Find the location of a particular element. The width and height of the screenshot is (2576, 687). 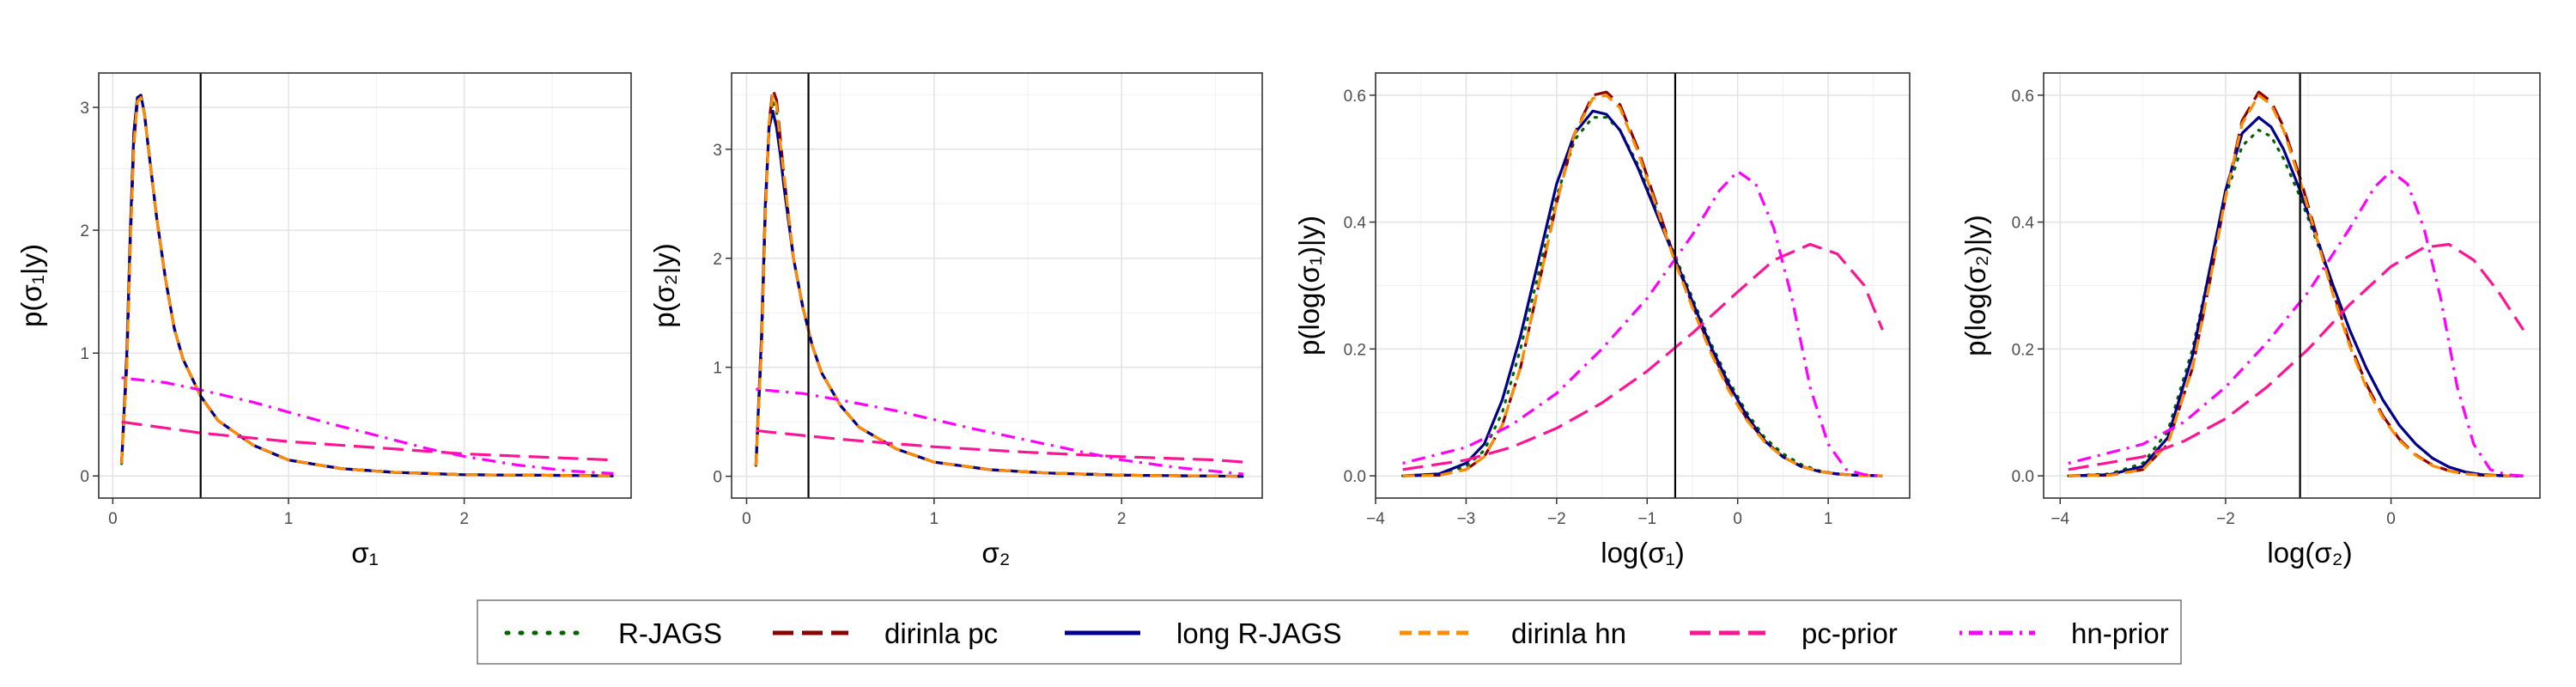

legend-item-r-jags: R-JAGS is located at coordinates (613, 633).